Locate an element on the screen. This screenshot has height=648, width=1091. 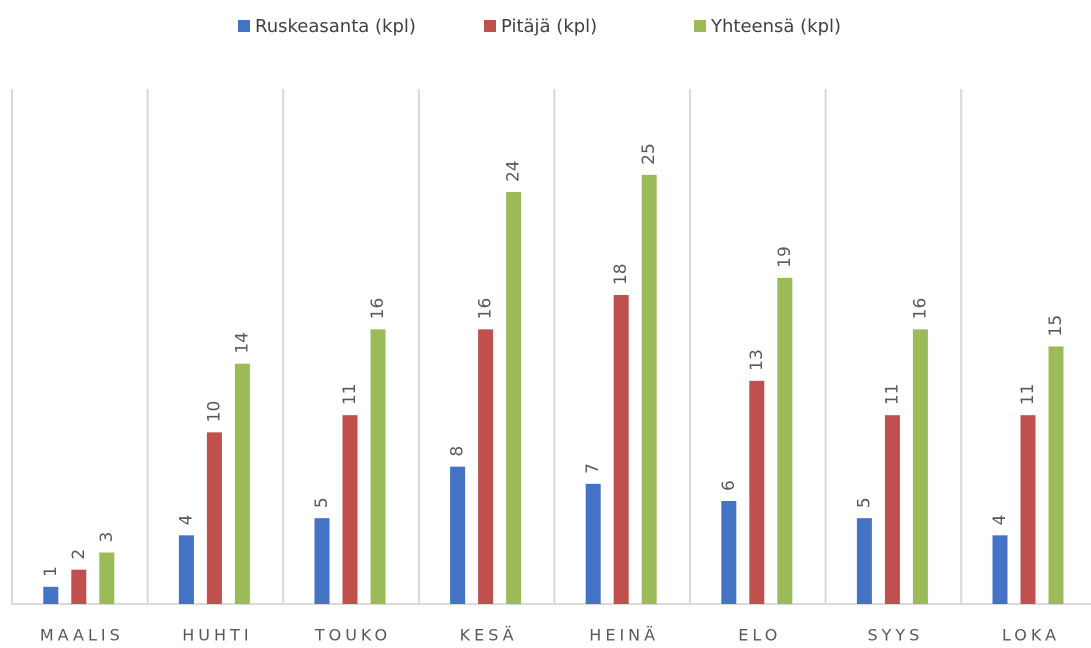
legend-label: Pitäjä (kpl) is located at coordinates (549, 26).